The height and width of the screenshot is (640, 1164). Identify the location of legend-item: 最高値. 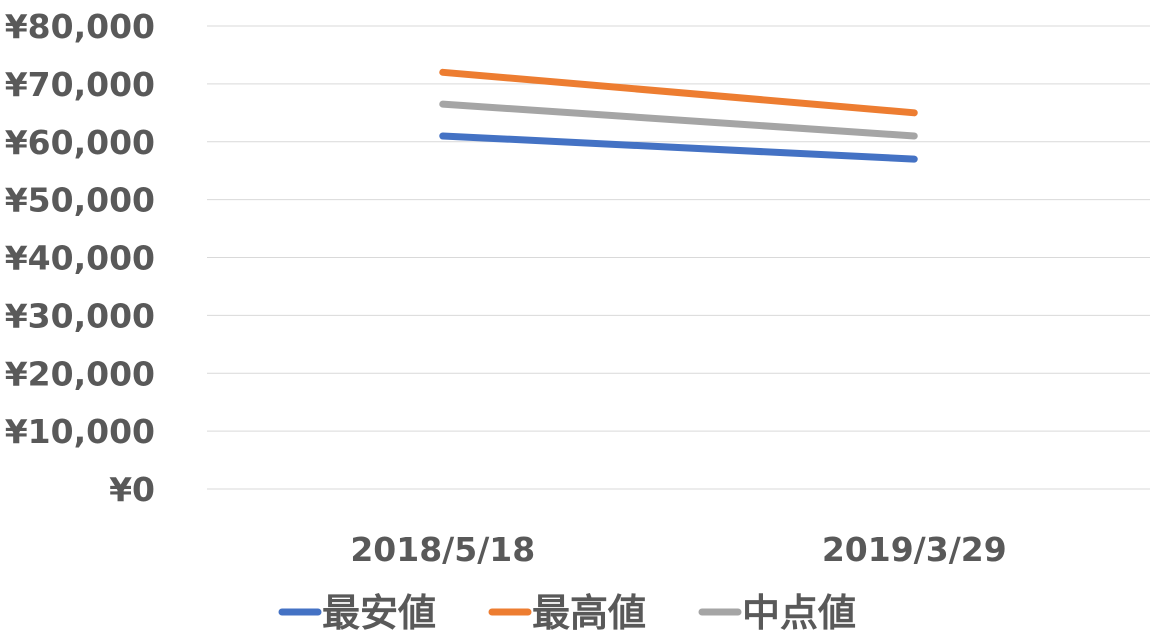
(567, 613).